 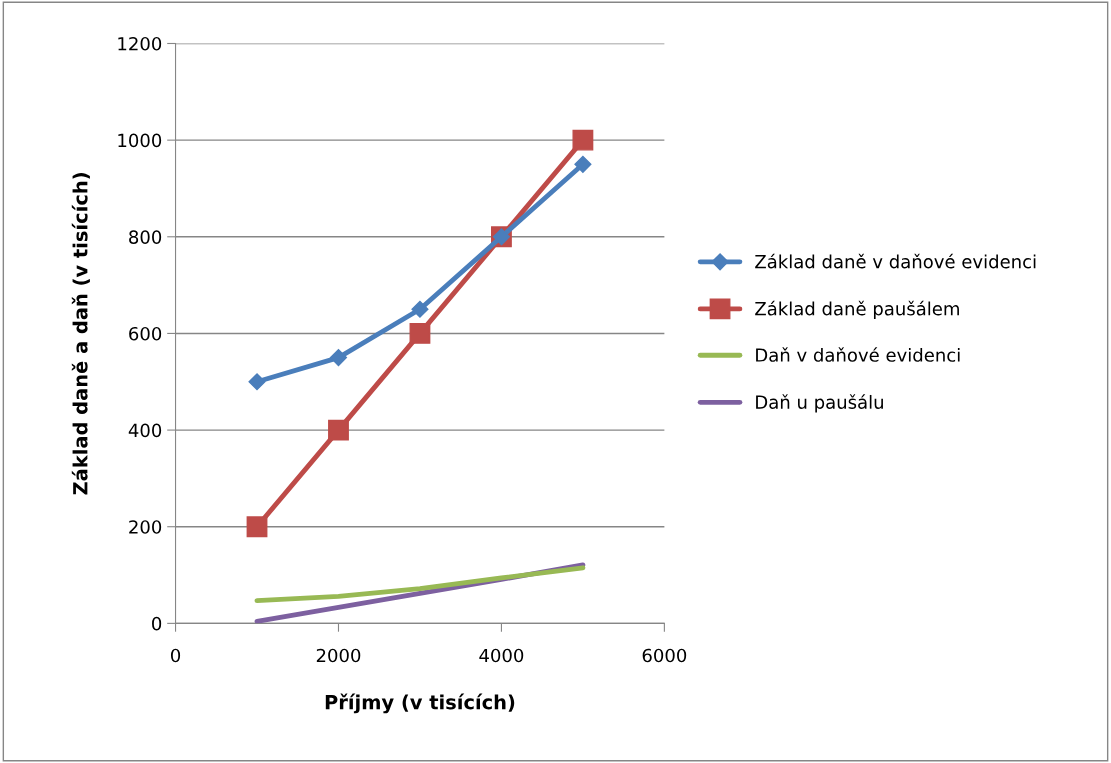 I want to click on y-tick-label: 1200, so click(x=140, y=43).